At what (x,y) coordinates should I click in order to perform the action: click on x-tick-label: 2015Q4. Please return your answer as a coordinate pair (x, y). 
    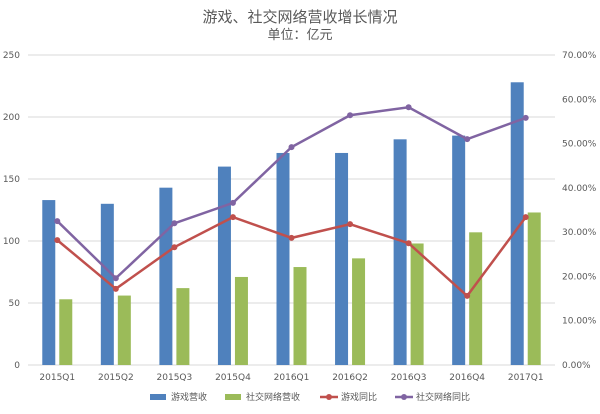
    Looking at the image, I should click on (233, 378).